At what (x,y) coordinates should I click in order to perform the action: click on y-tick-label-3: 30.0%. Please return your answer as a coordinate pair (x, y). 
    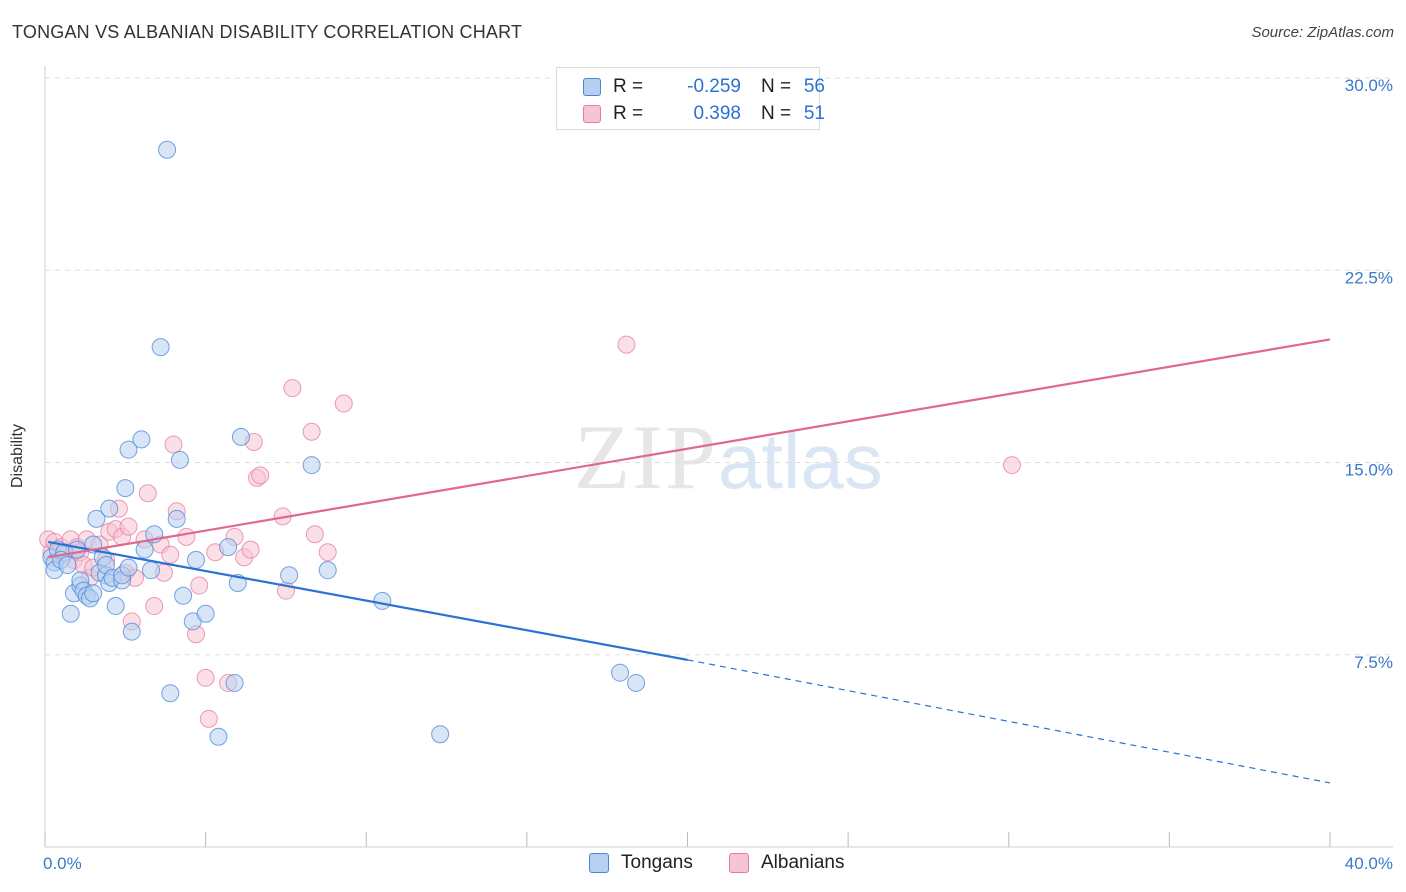
    Looking at the image, I should click on (1369, 85).